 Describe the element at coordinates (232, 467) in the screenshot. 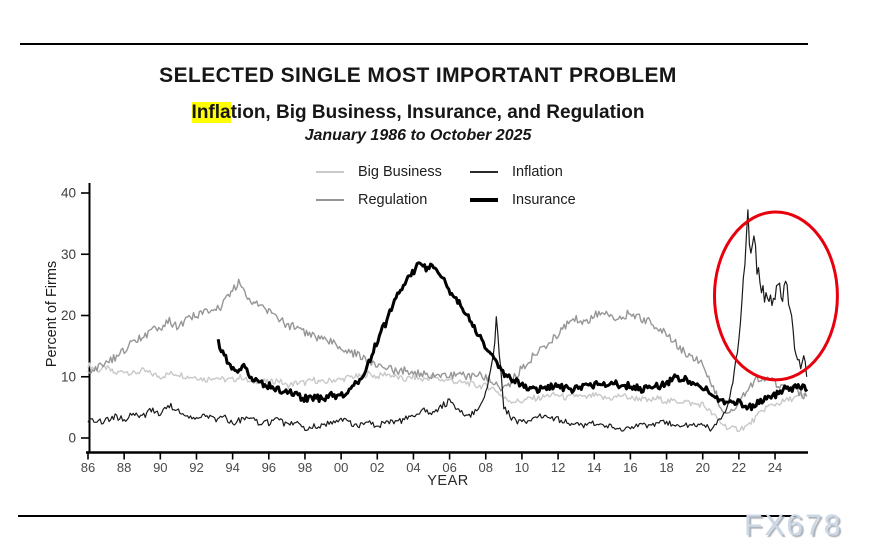

I see `x-tick-label: 94` at that location.